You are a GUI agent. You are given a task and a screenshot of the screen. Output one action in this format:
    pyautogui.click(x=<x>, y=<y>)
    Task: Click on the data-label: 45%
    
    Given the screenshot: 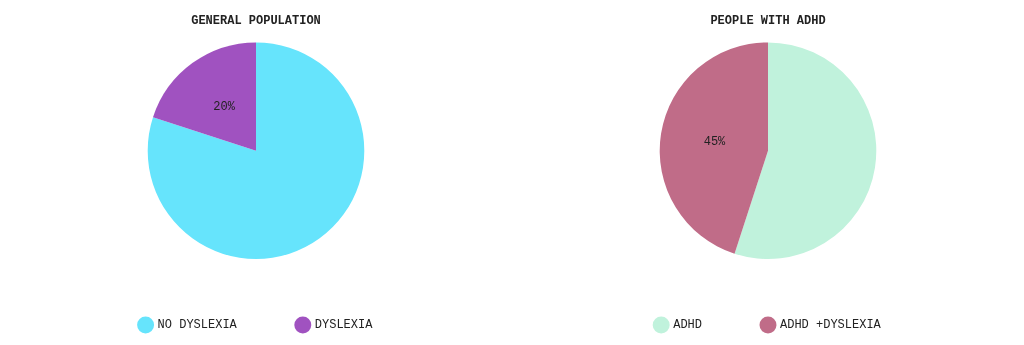 What is the action you would take?
    pyautogui.click(x=715, y=142)
    